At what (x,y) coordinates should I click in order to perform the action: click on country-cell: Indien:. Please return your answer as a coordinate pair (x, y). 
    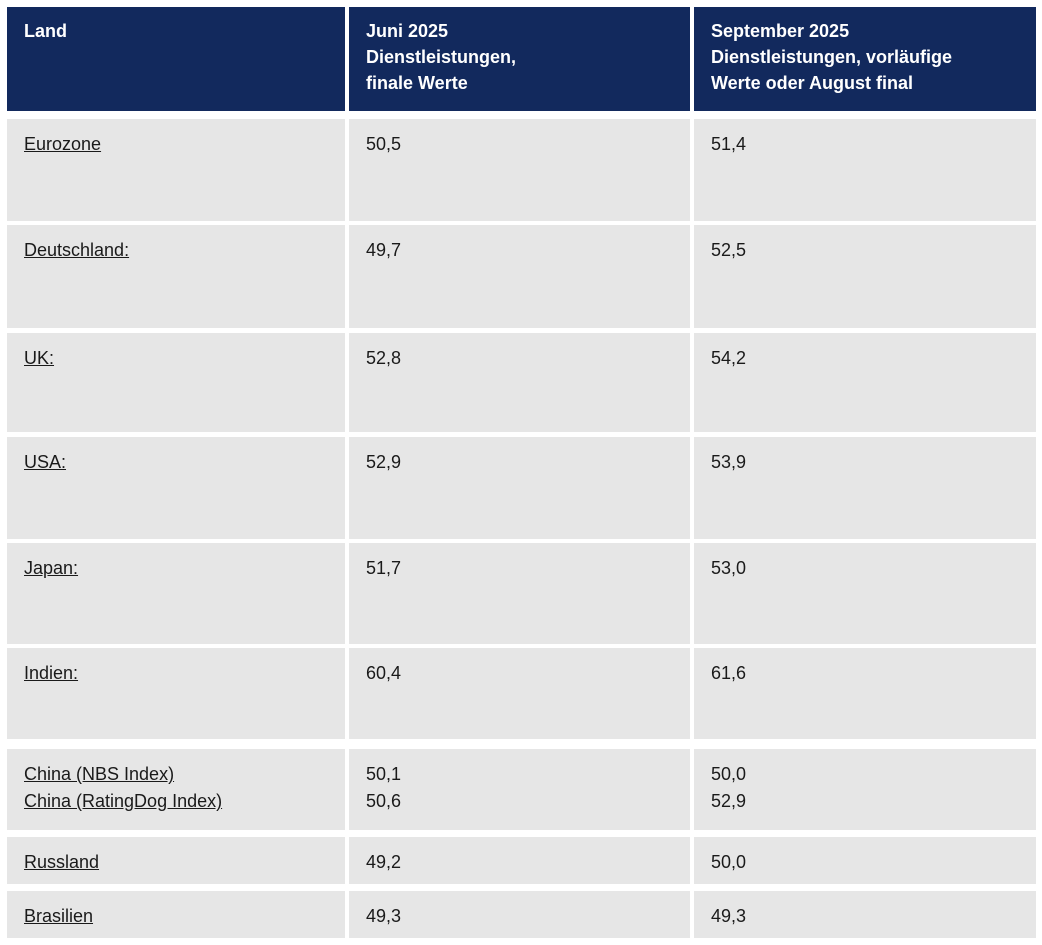
    Looking at the image, I should click on (176, 693).